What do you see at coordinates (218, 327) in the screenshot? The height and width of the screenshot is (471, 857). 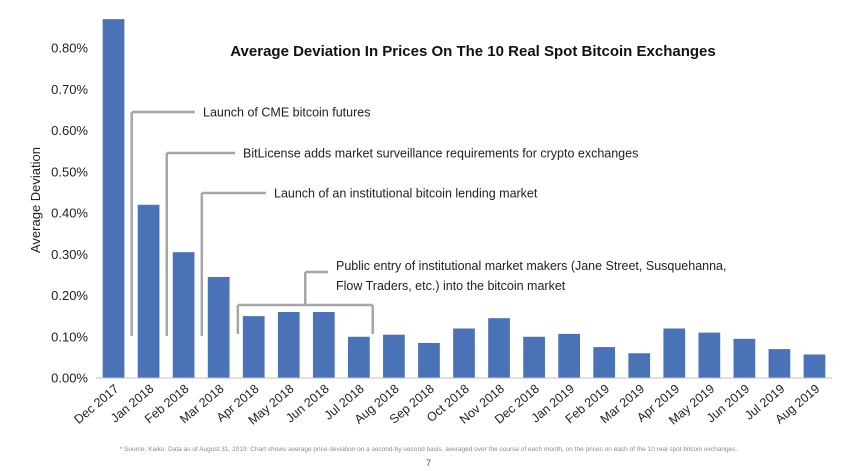 I see `bar-mar-2018` at bounding box center [218, 327].